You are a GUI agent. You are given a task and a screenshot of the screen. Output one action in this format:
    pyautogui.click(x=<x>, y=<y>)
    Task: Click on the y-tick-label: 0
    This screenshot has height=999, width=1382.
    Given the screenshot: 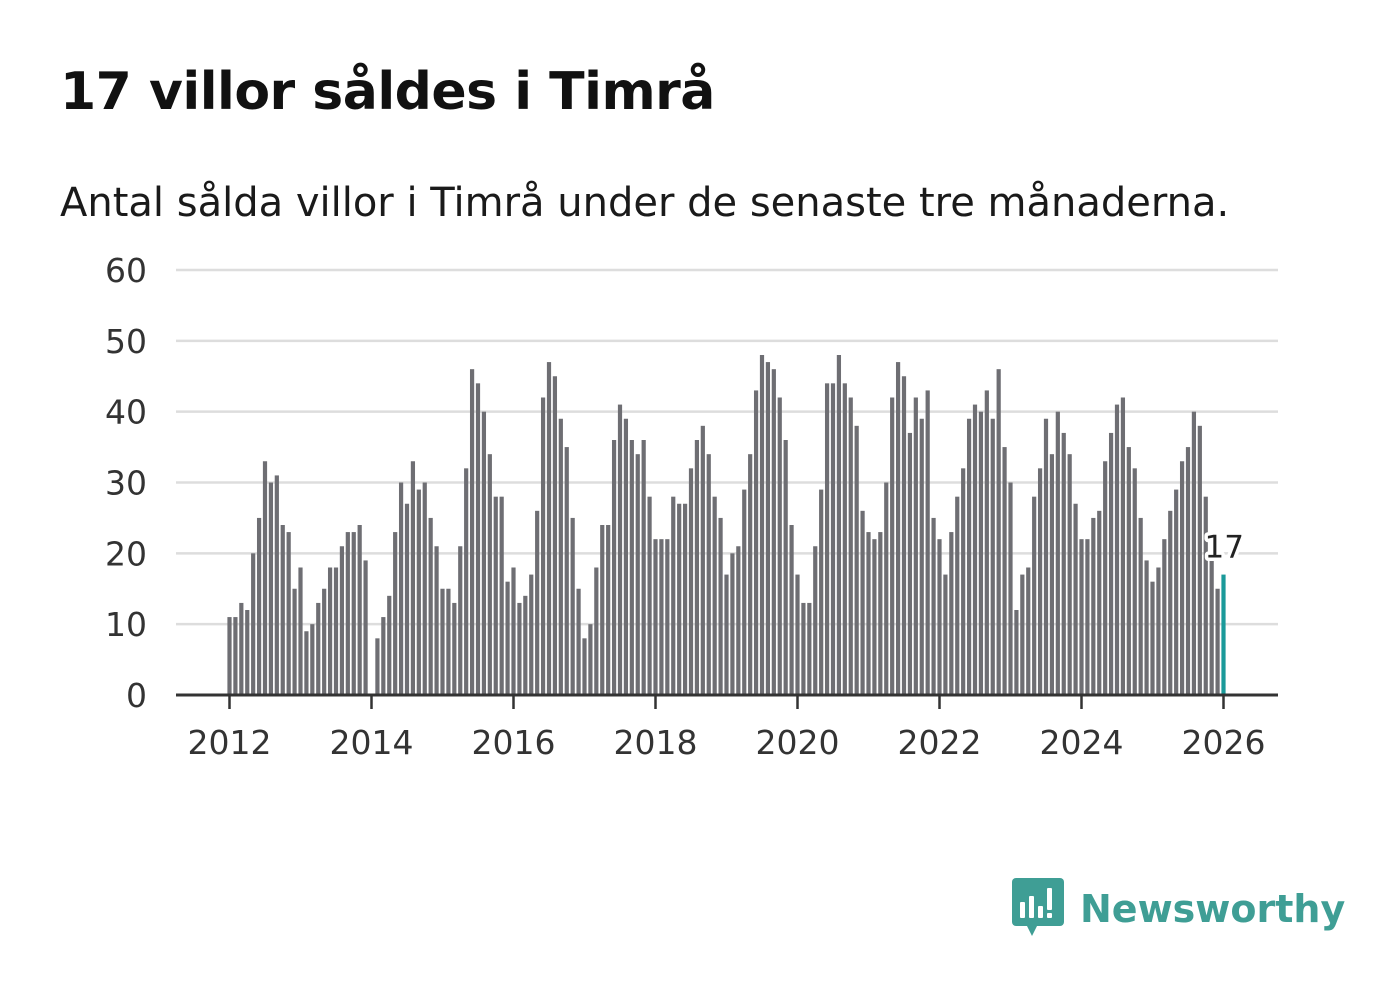 What is the action you would take?
    pyautogui.click(x=136, y=695)
    